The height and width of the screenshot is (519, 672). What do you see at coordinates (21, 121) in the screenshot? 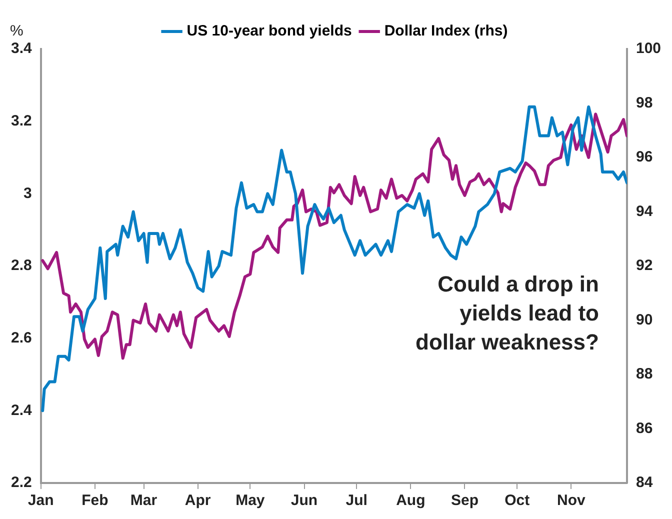
I see `y-tick-label: 3.2` at bounding box center [21, 121].